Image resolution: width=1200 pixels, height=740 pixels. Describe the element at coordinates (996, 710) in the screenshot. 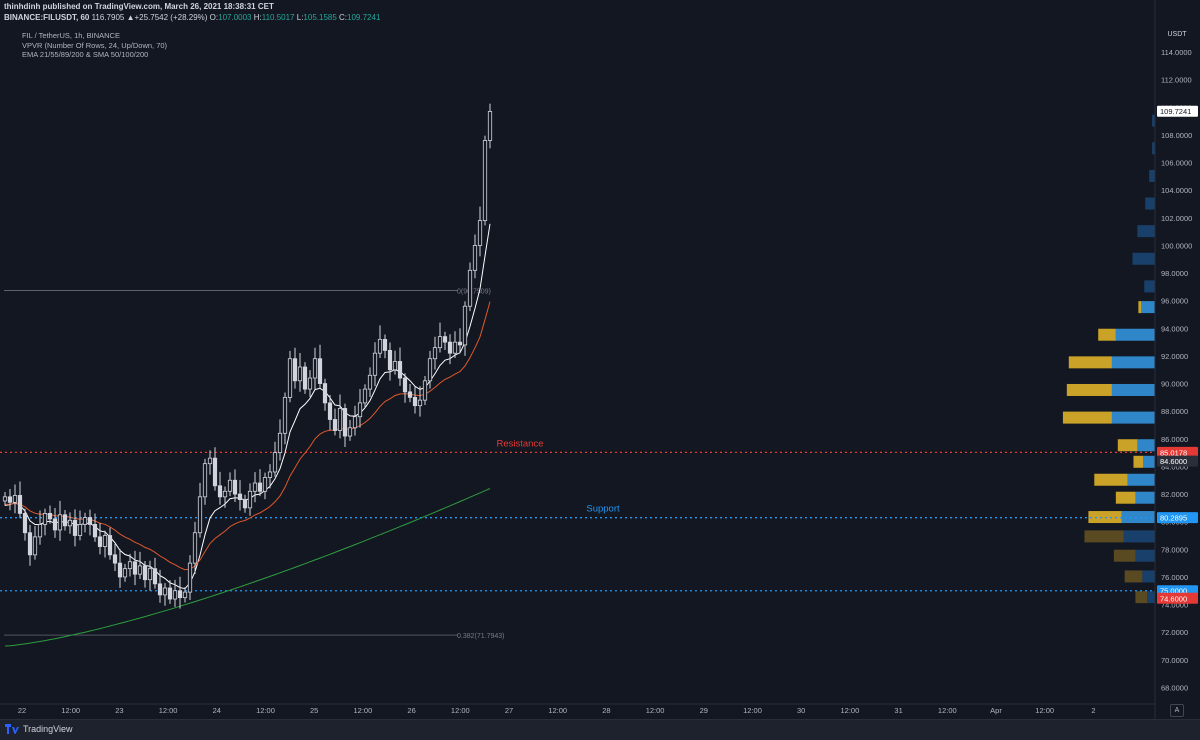

I see `time-tick-label: Apr` at that location.